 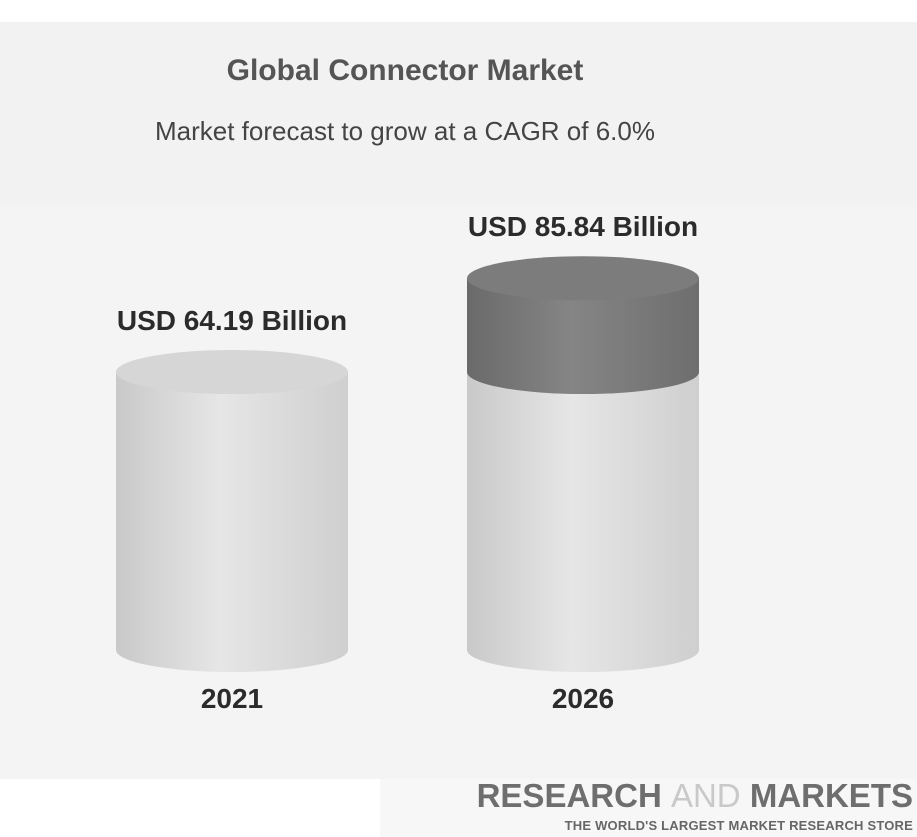 I want to click on cylinder-top-2021, so click(x=232, y=372).